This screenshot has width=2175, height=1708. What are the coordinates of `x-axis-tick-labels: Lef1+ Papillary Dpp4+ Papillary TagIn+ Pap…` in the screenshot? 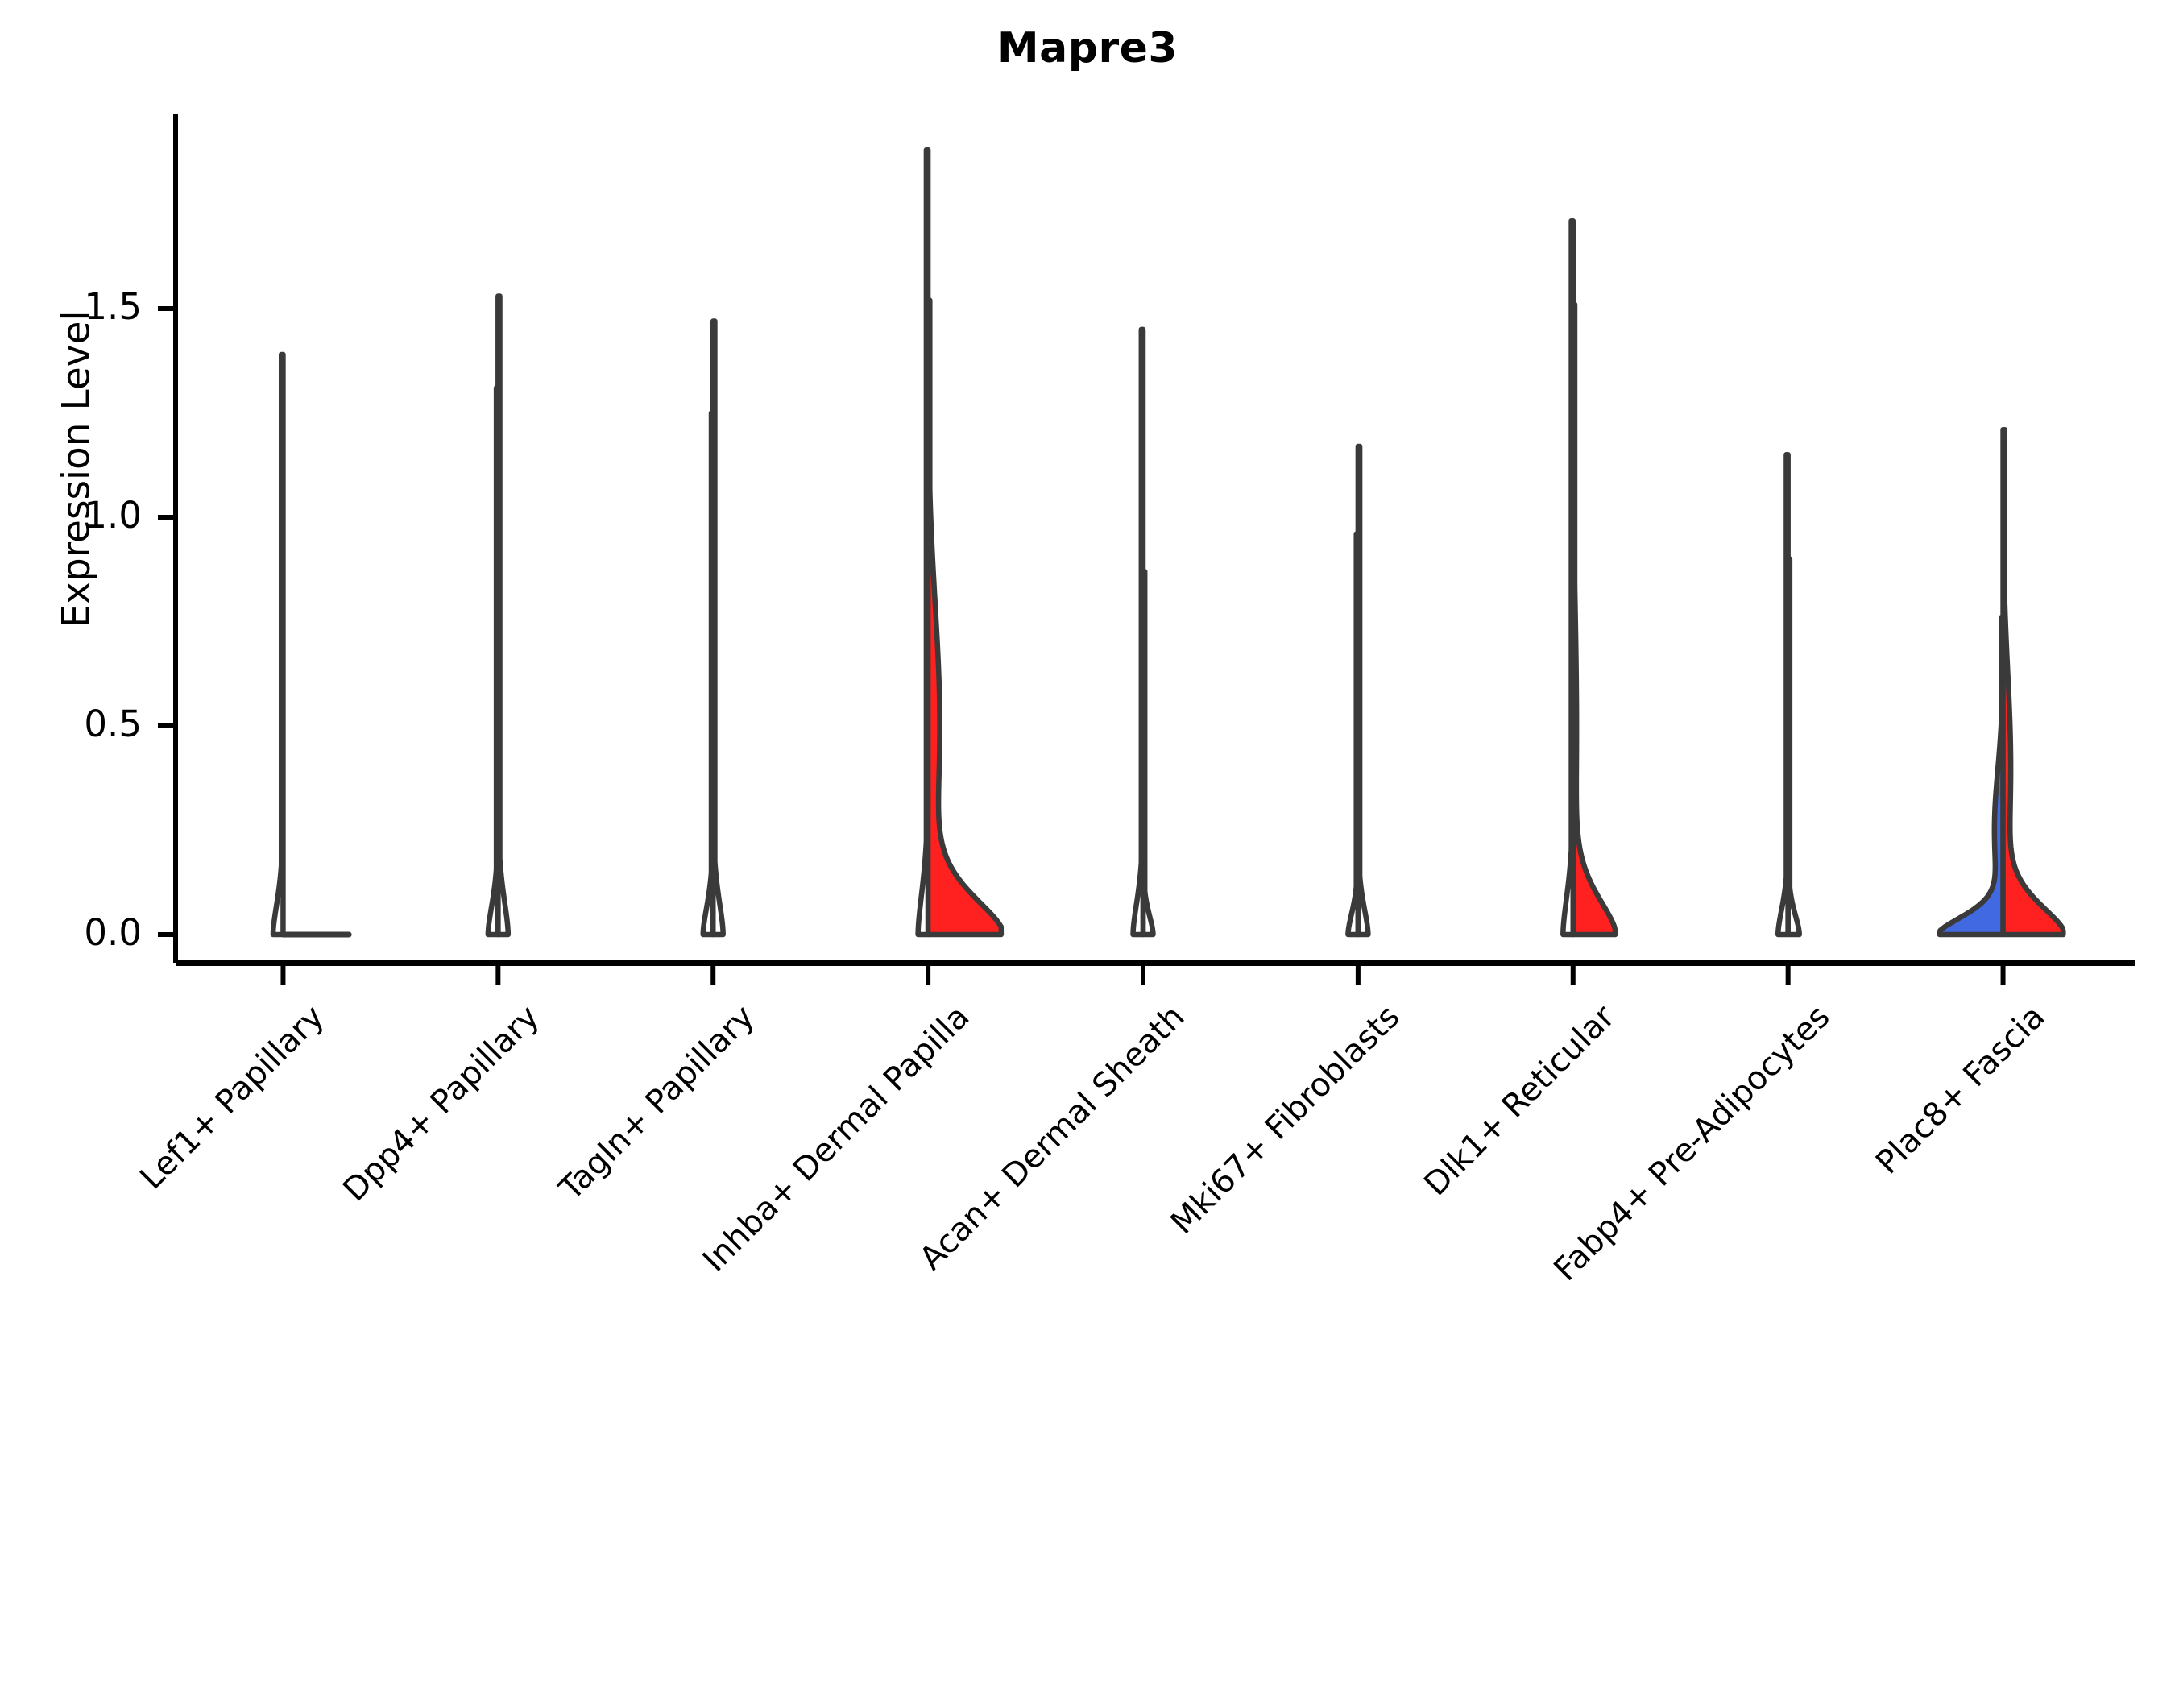 It's located at (1093, 1143).